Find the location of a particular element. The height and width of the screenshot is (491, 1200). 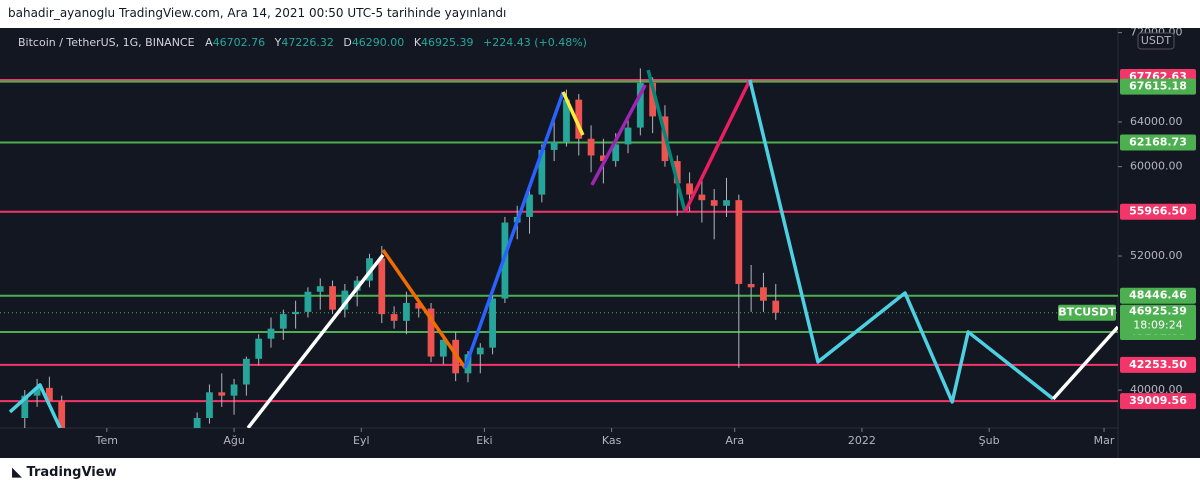

x-tick-label: Şub is located at coordinates (989, 440).